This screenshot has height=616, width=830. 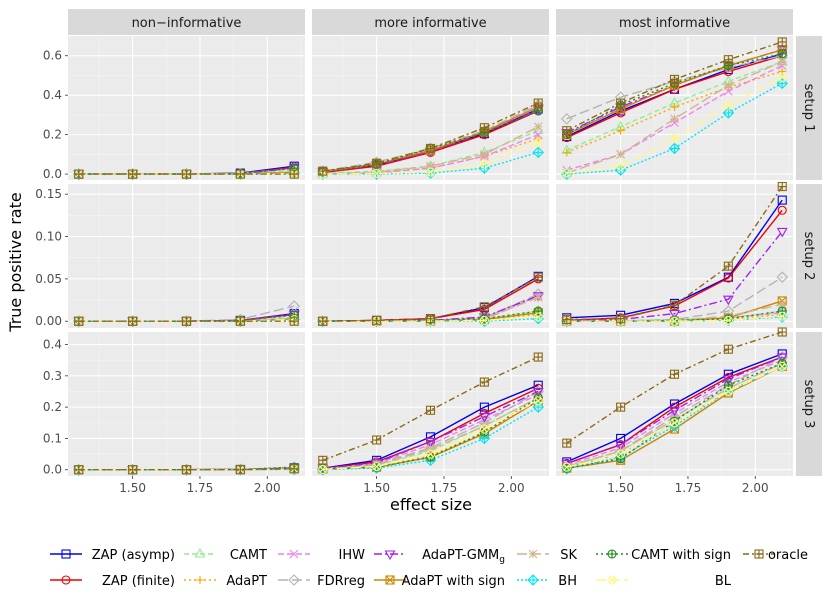 I want to click on y-tick-label: 0.05, so click(x=48, y=279).